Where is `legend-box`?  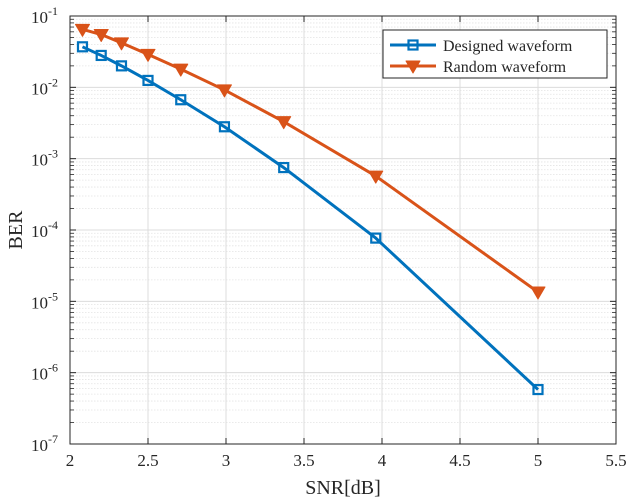 legend-box is located at coordinates (495, 54).